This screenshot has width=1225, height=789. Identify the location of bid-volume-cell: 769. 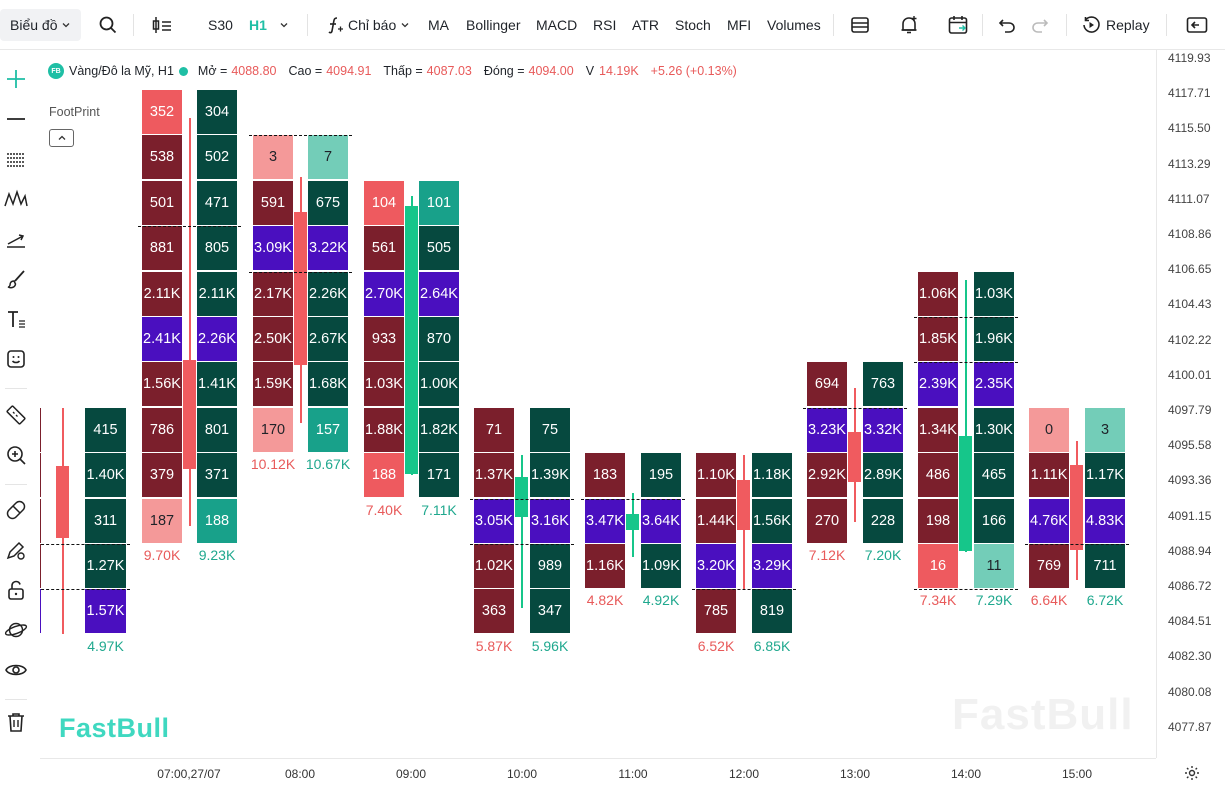
(1049, 566).